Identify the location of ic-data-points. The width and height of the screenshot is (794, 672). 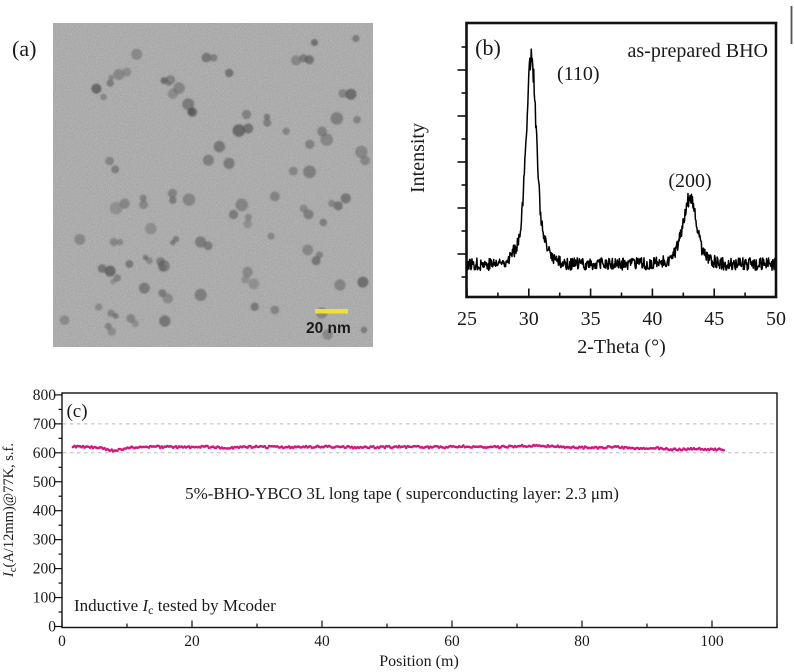
(398, 448).